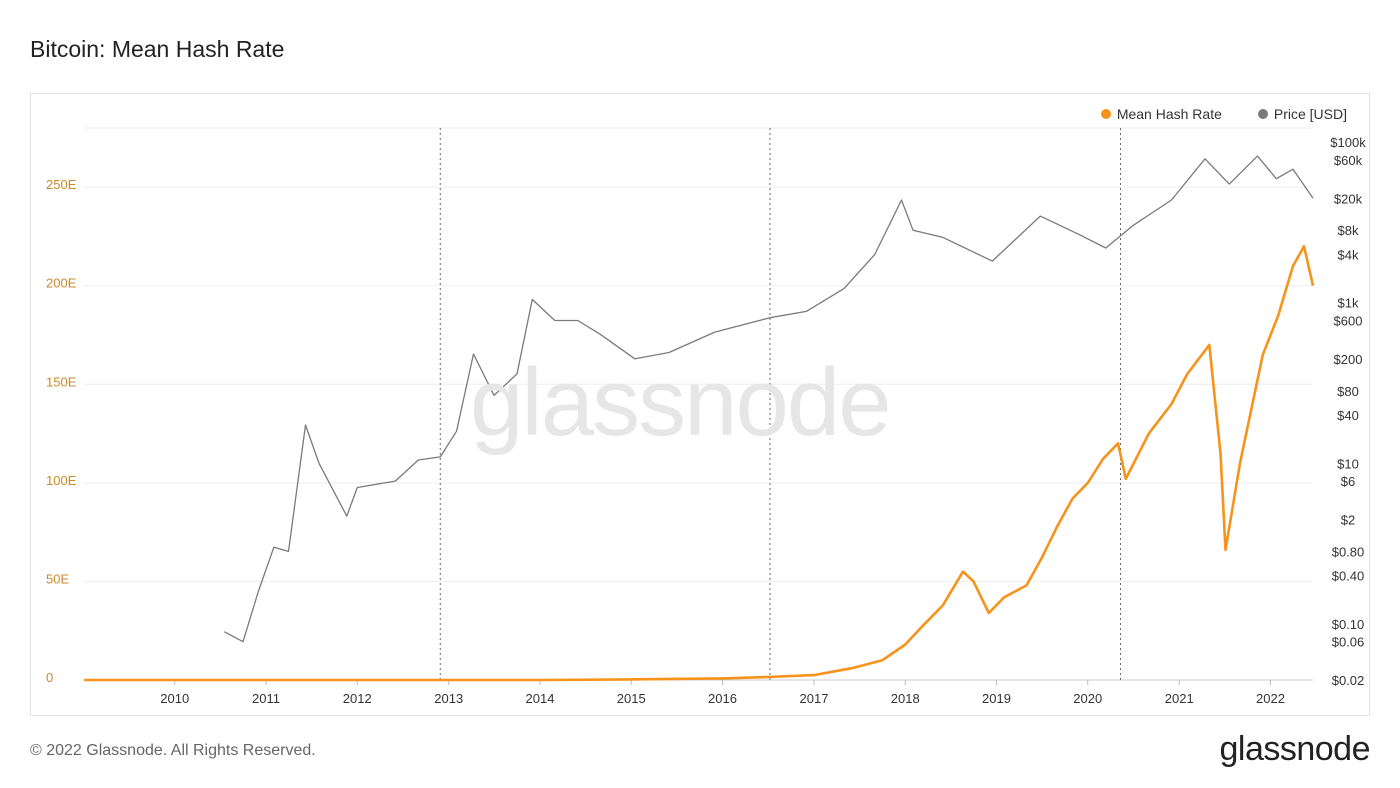 Image resolution: width=1400 pixels, height=788 pixels. I want to click on x-axis-tick-label: 2015, so click(631, 698).